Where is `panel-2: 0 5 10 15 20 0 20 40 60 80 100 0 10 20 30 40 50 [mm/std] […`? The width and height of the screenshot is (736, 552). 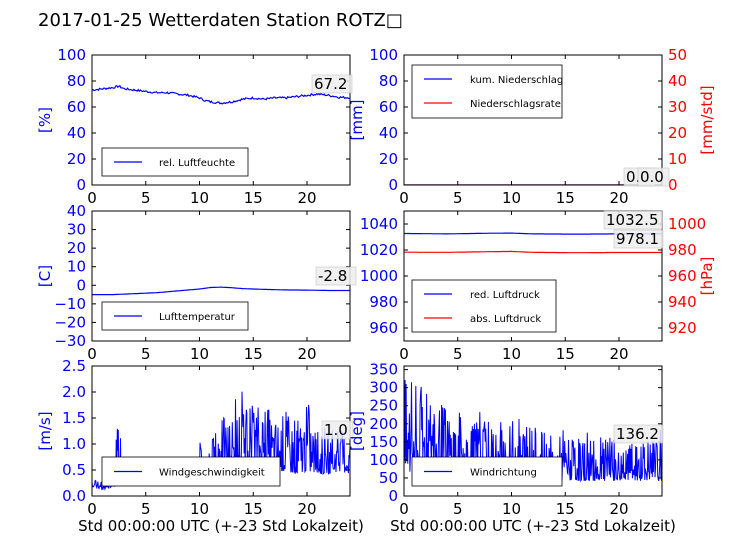
panel-2: 0 5 10 15 20 0 20 40 60 80 100 0 10 20 30 40 50 [mm/std] [… is located at coordinates (532, 126).